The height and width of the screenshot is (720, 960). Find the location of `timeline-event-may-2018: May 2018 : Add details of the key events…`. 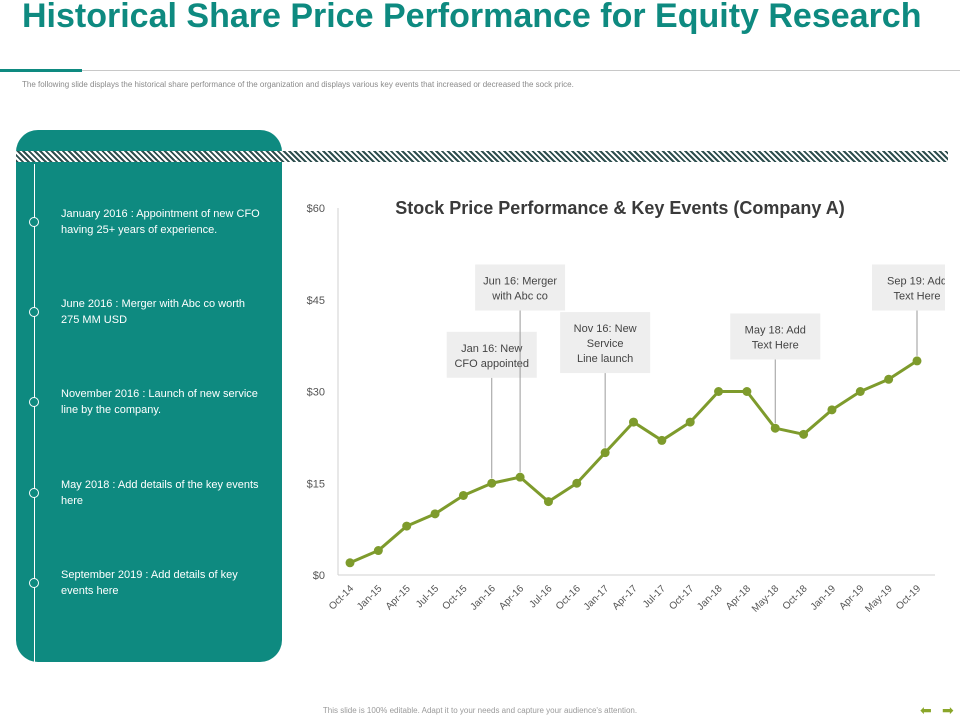

timeline-event-may-2018: May 2018 : Add details of the key events… is located at coordinates (149, 494).